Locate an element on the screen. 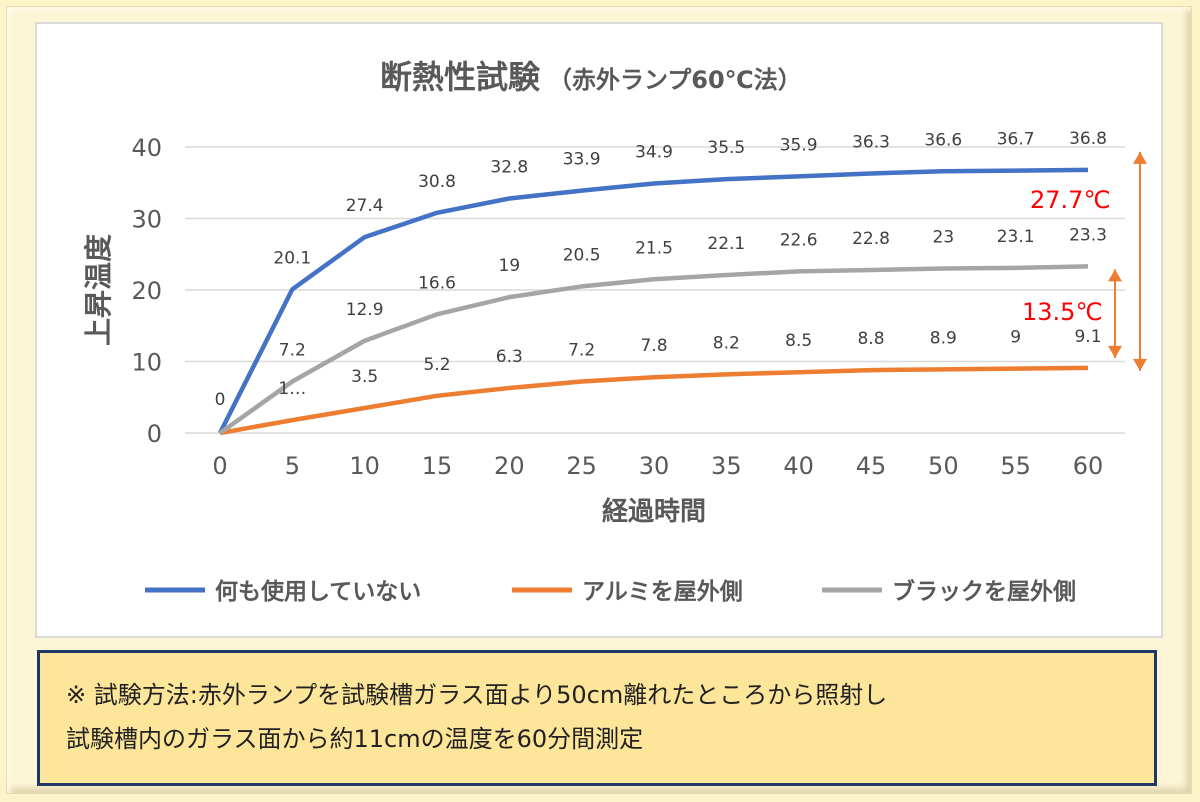  x-tick-label: 40 is located at coordinates (798, 466).